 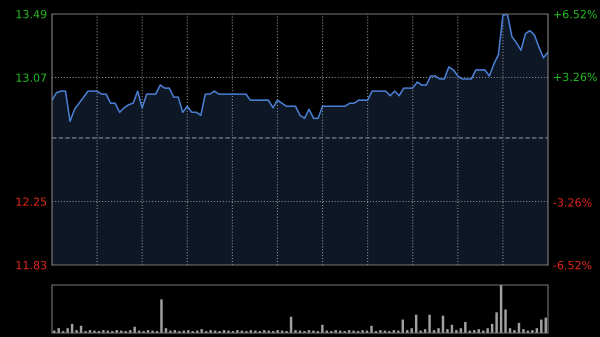 I want to click on y2-tick-label: +3.26%, so click(x=575, y=77).